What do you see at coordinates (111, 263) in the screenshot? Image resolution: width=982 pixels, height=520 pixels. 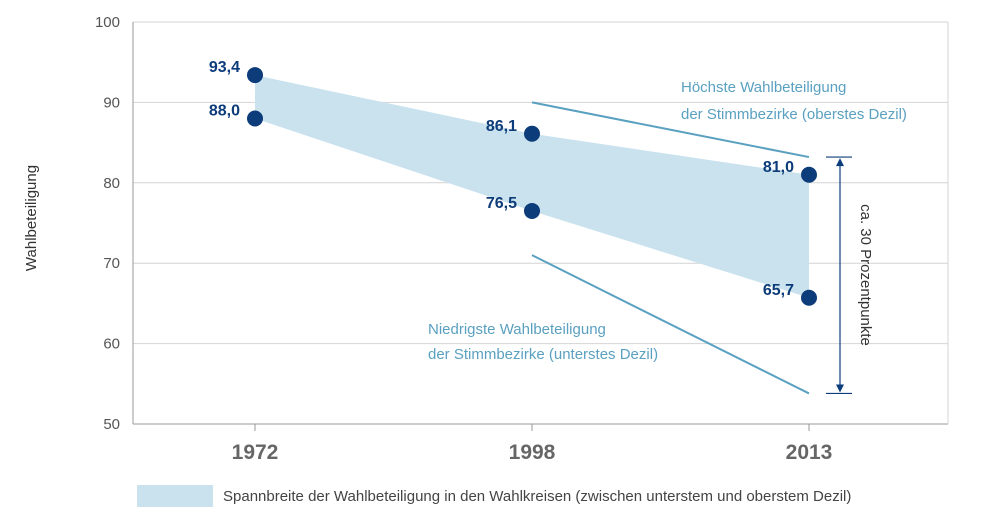 I see `y-tick-70: 70` at bounding box center [111, 263].